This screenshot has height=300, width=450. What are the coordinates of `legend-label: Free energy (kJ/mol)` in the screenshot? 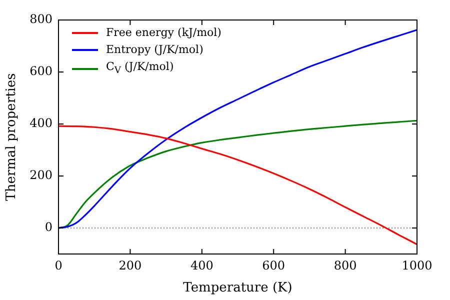 It's located at (164, 33).